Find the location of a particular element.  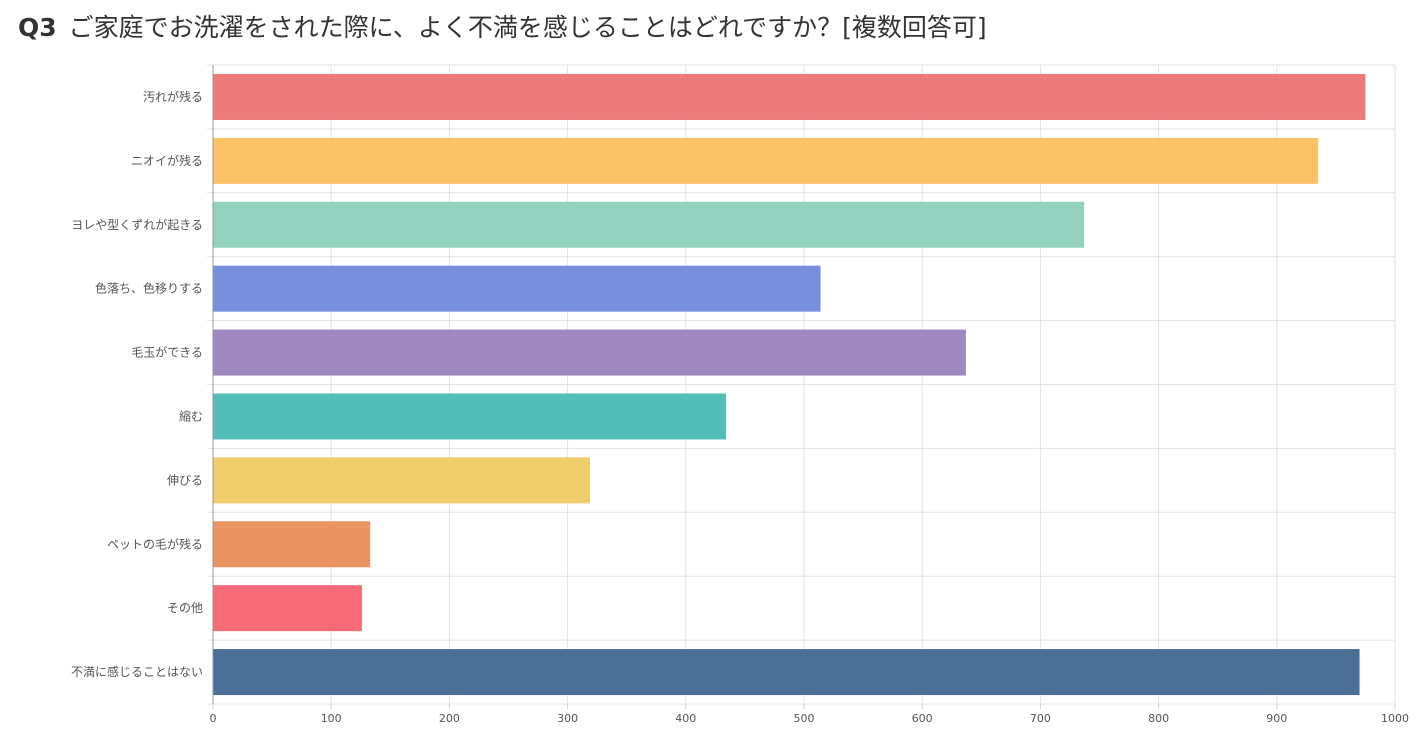

x-tick-label: 400 is located at coordinates (685, 718).